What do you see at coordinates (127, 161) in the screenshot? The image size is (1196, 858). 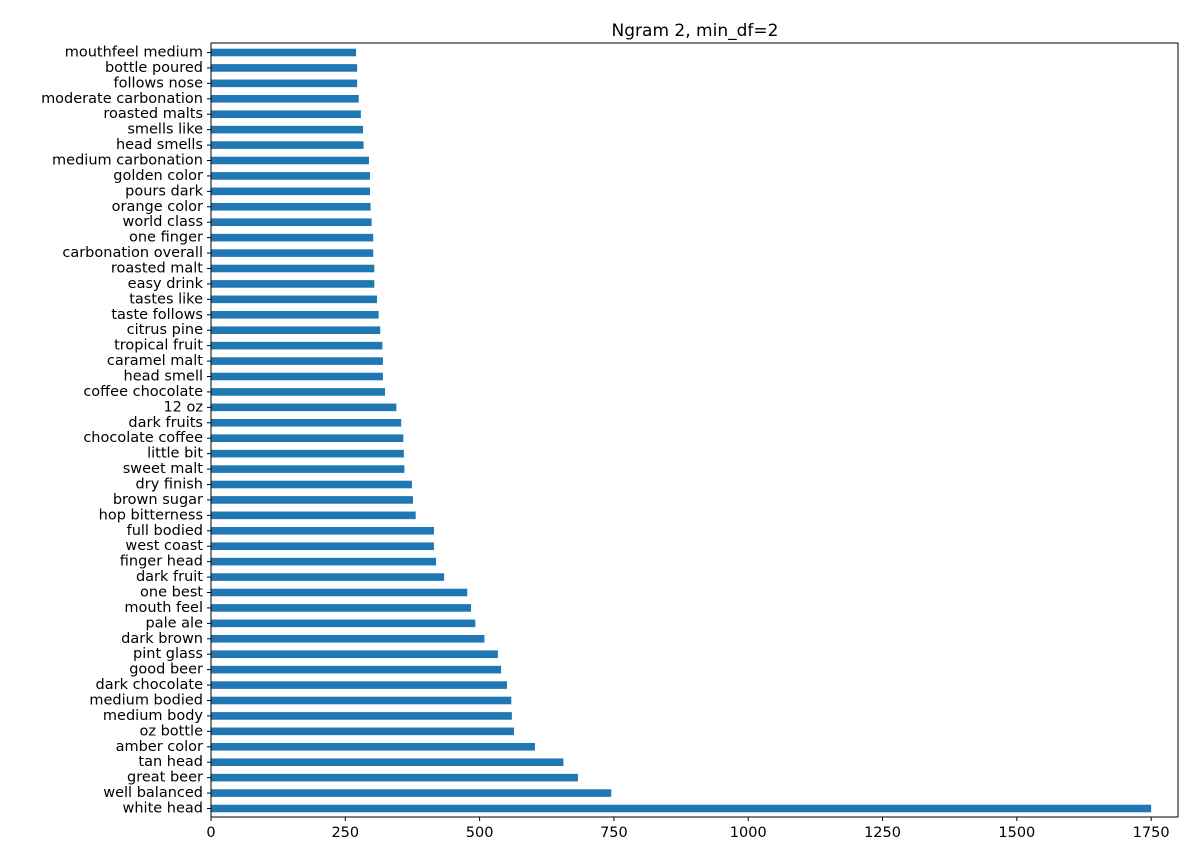 I see `y-tick-label: medium carbonation` at bounding box center [127, 161].